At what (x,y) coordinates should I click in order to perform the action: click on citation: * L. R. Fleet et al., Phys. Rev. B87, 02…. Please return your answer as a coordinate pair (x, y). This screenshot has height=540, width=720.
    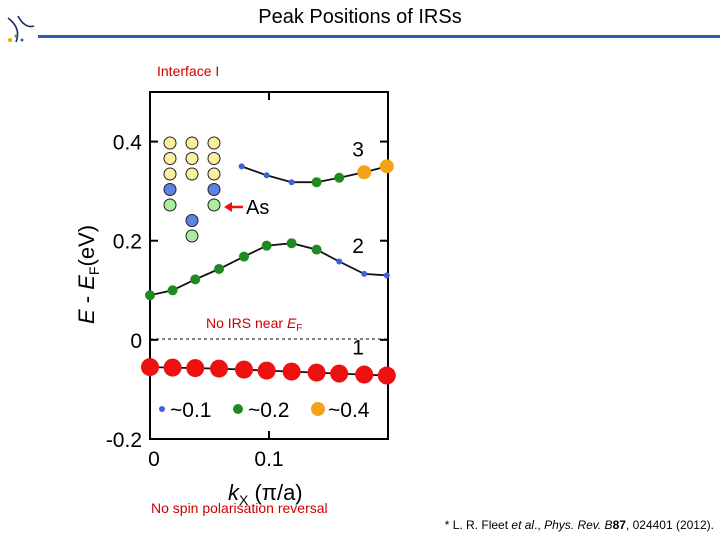
    Looking at the image, I should click on (579, 525).